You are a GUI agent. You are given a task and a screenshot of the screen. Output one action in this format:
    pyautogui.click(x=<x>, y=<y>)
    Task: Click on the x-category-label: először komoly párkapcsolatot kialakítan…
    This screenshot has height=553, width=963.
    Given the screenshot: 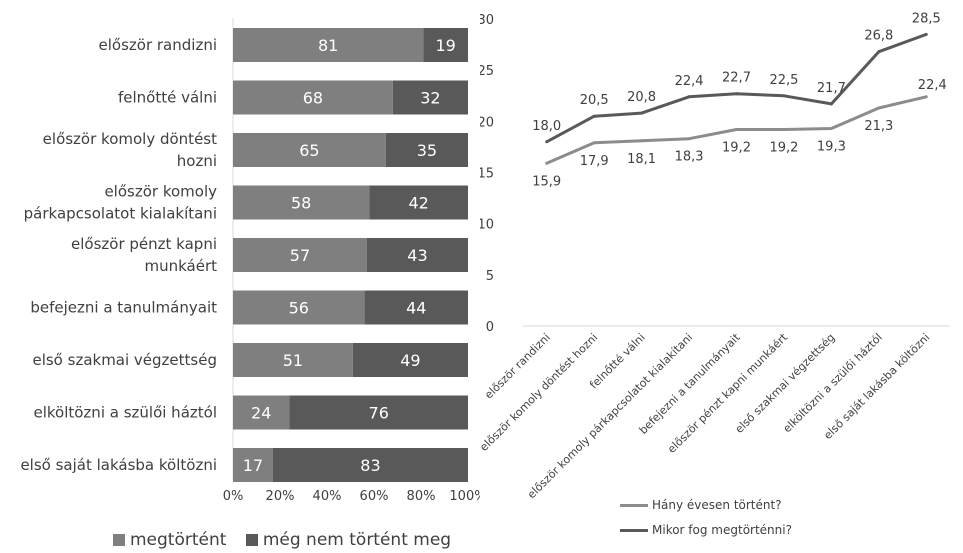 What is the action you would take?
    pyautogui.click(x=610, y=416)
    